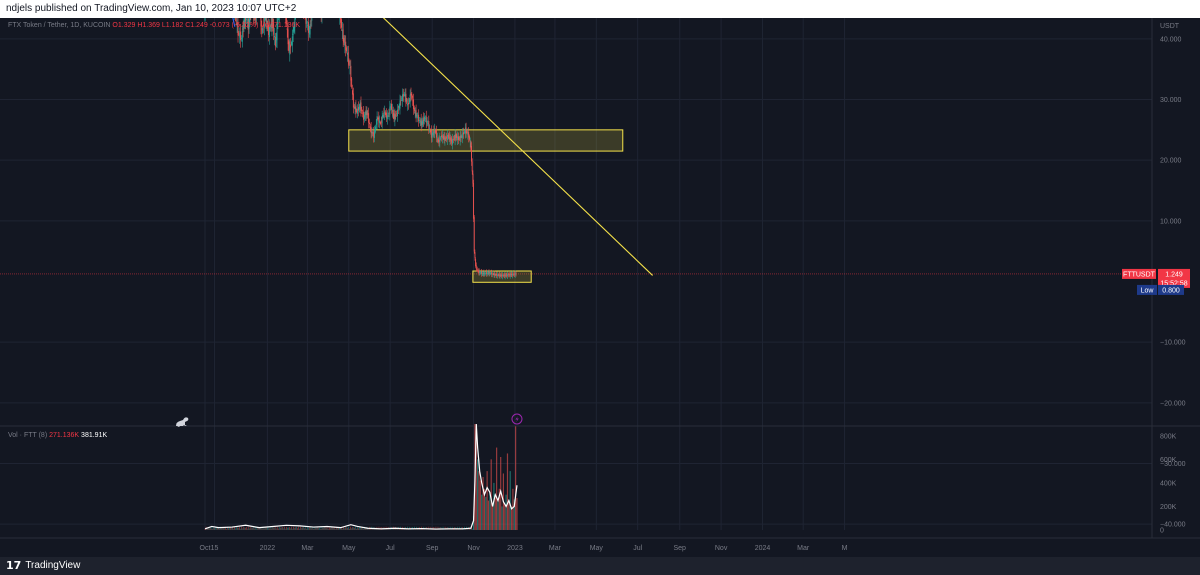 The width and height of the screenshot is (1200, 575). What do you see at coordinates (53, 565) in the screenshot?
I see `tradingview-brand: TradingView` at bounding box center [53, 565].